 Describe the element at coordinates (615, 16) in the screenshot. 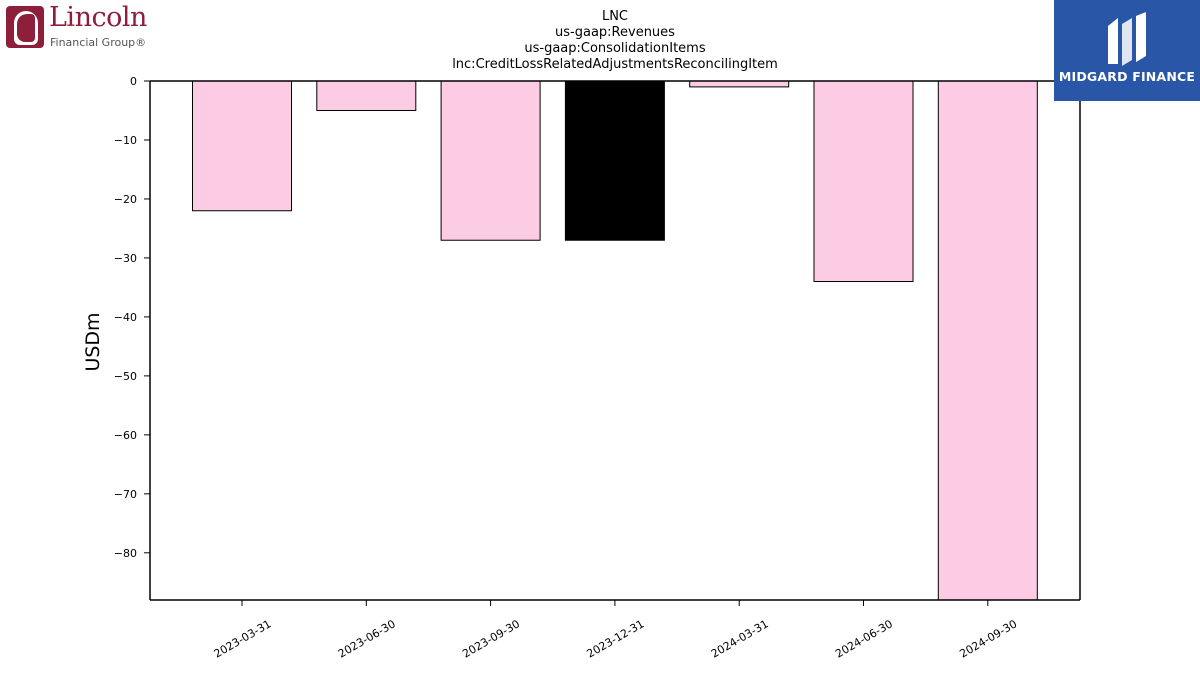

I see `chart-title-line: LNC` at that location.